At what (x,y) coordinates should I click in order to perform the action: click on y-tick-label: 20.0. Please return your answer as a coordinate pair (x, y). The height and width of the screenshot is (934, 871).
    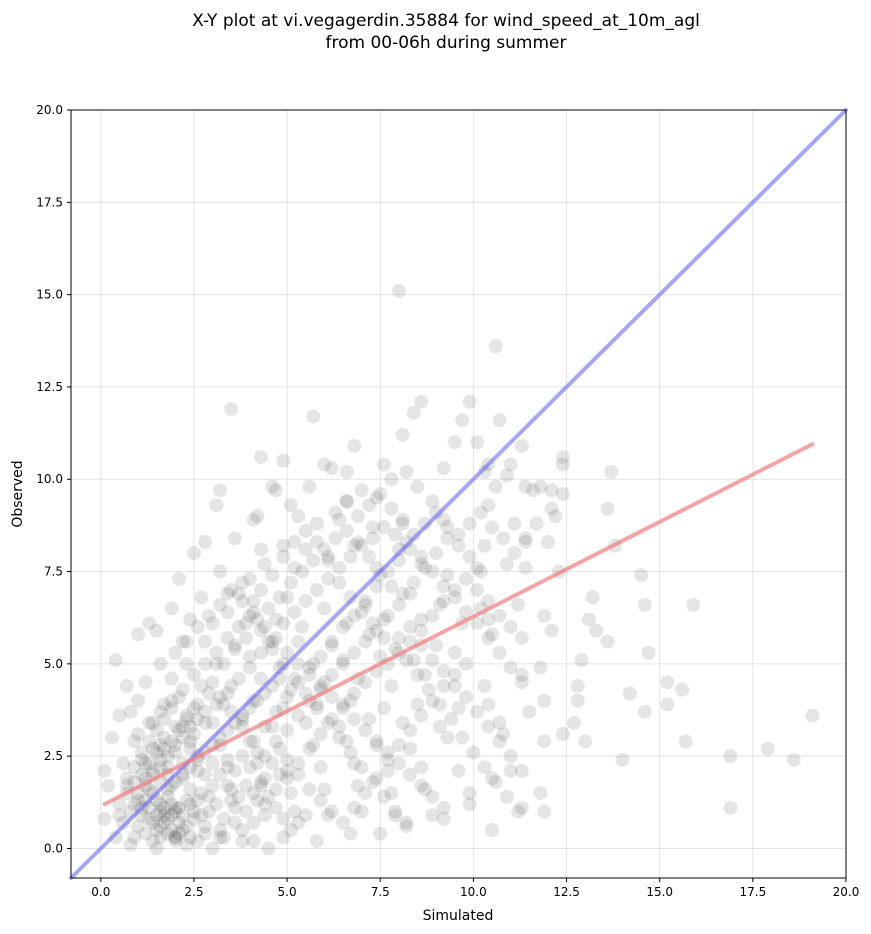
    Looking at the image, I should click on (49, 110).